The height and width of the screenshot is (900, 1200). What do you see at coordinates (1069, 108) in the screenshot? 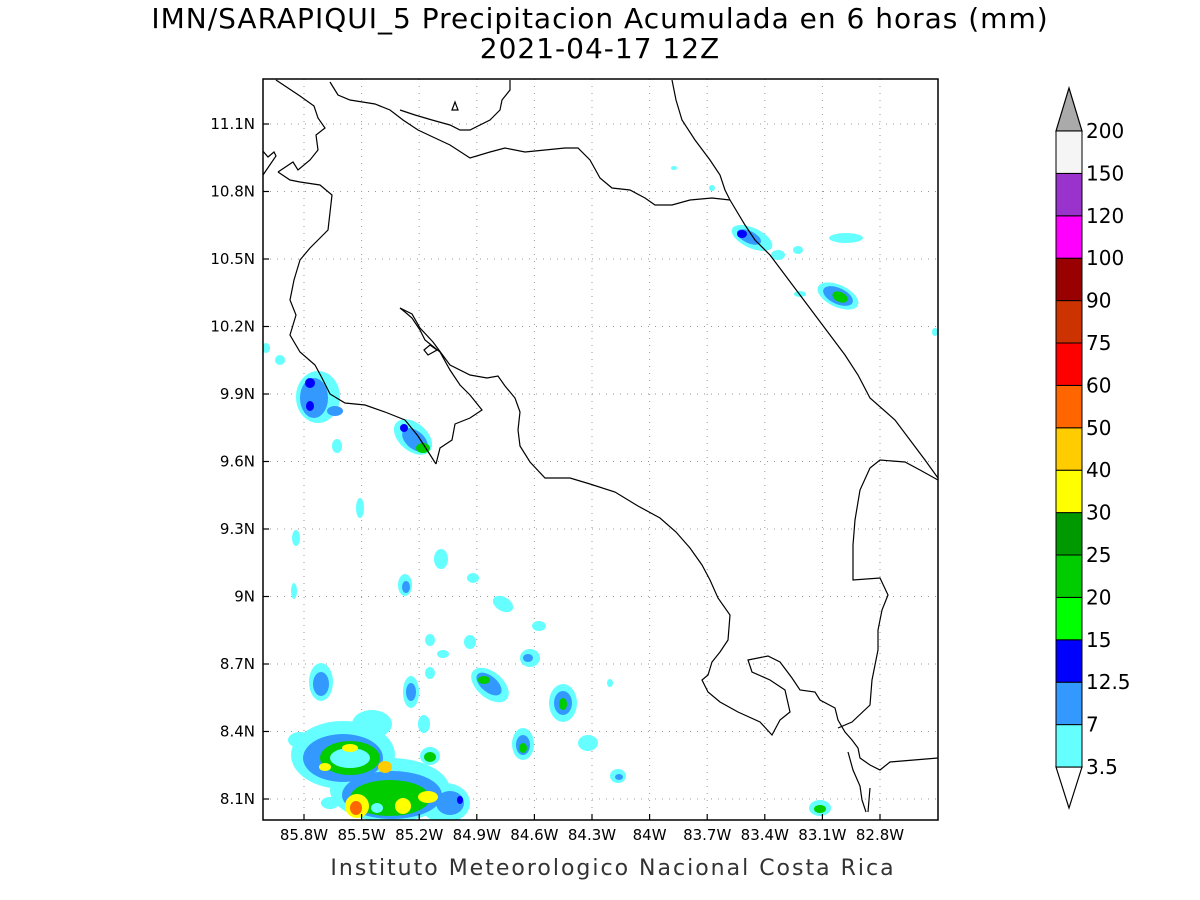
I see `colorbar-top-arrow` at bounding box center [1069, 108].